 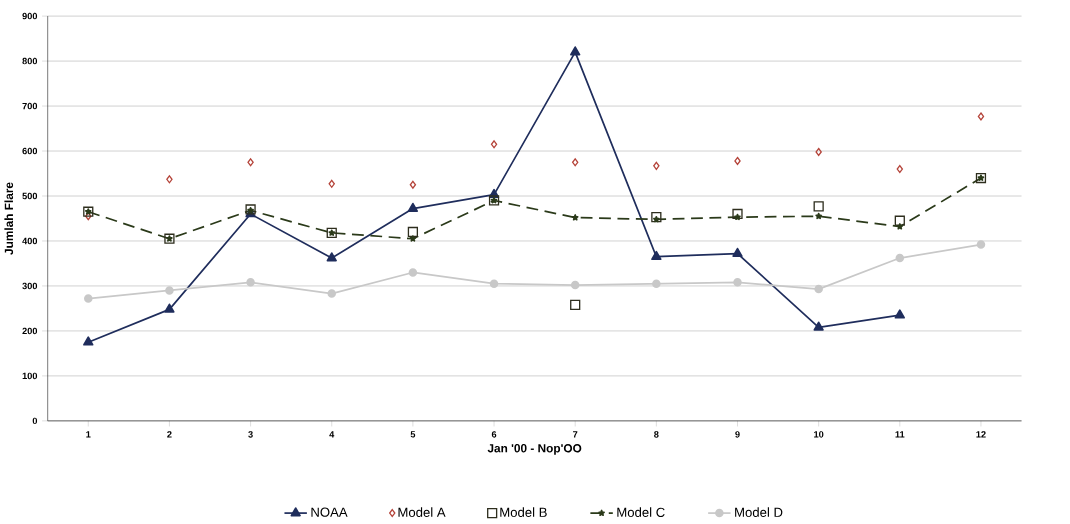 What do you see at coordinates (30, 376) in the screenshot?
I see `y-tick-label: 100` at bounding box center [30, 376].